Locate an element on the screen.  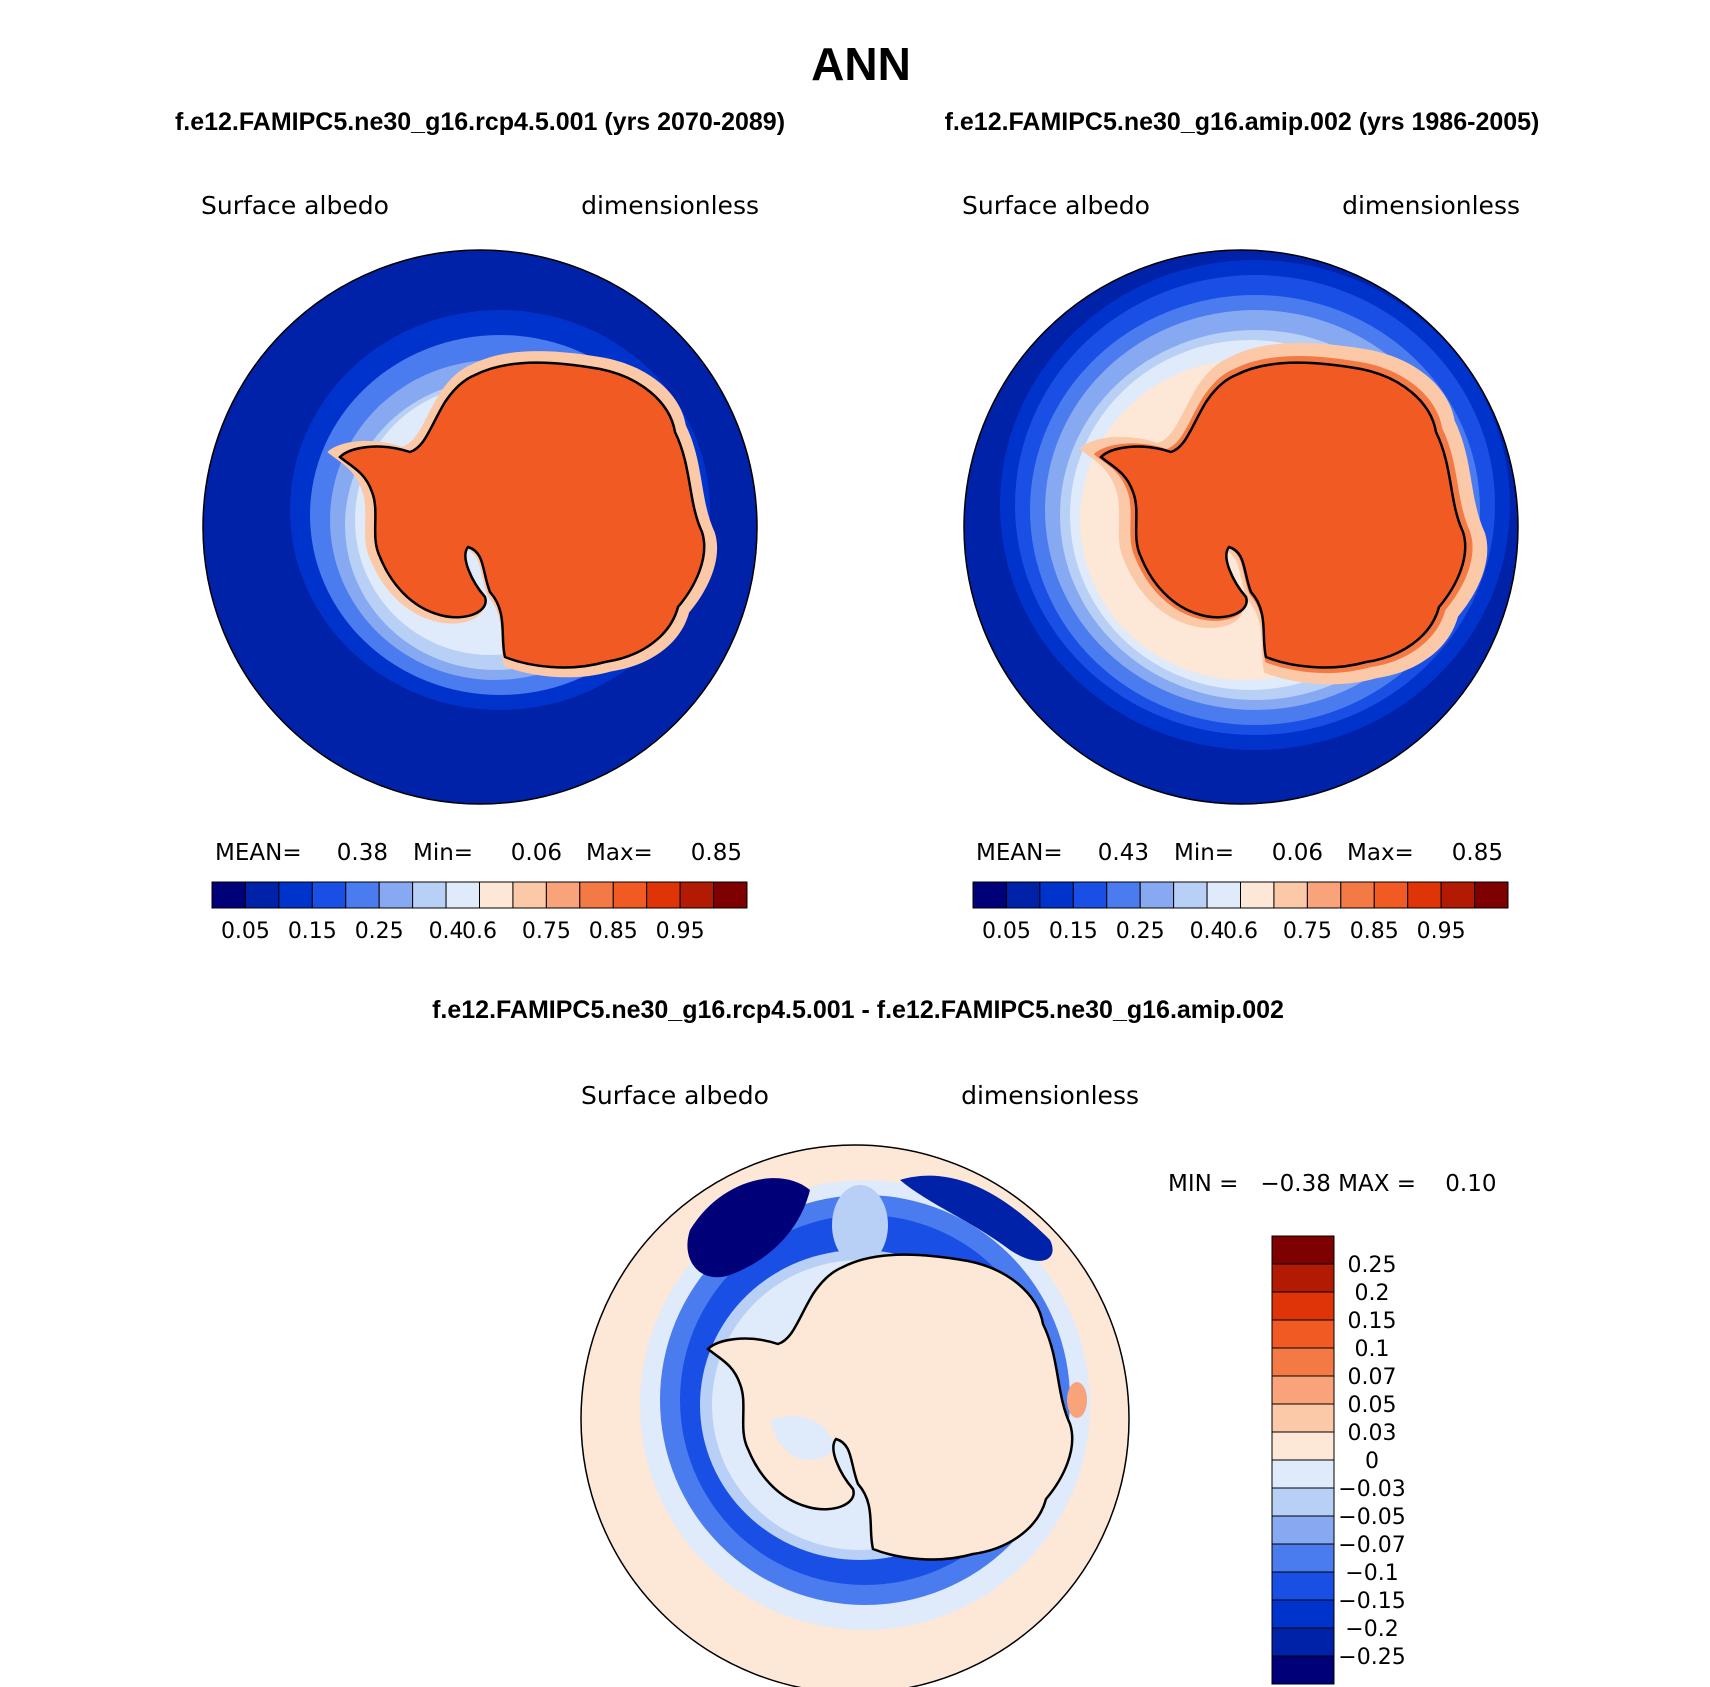
left-colorbar: 0.05 0.15 0.25 0.40.6 0.75 0.85 0.95 is located at coordinates (479, 912).